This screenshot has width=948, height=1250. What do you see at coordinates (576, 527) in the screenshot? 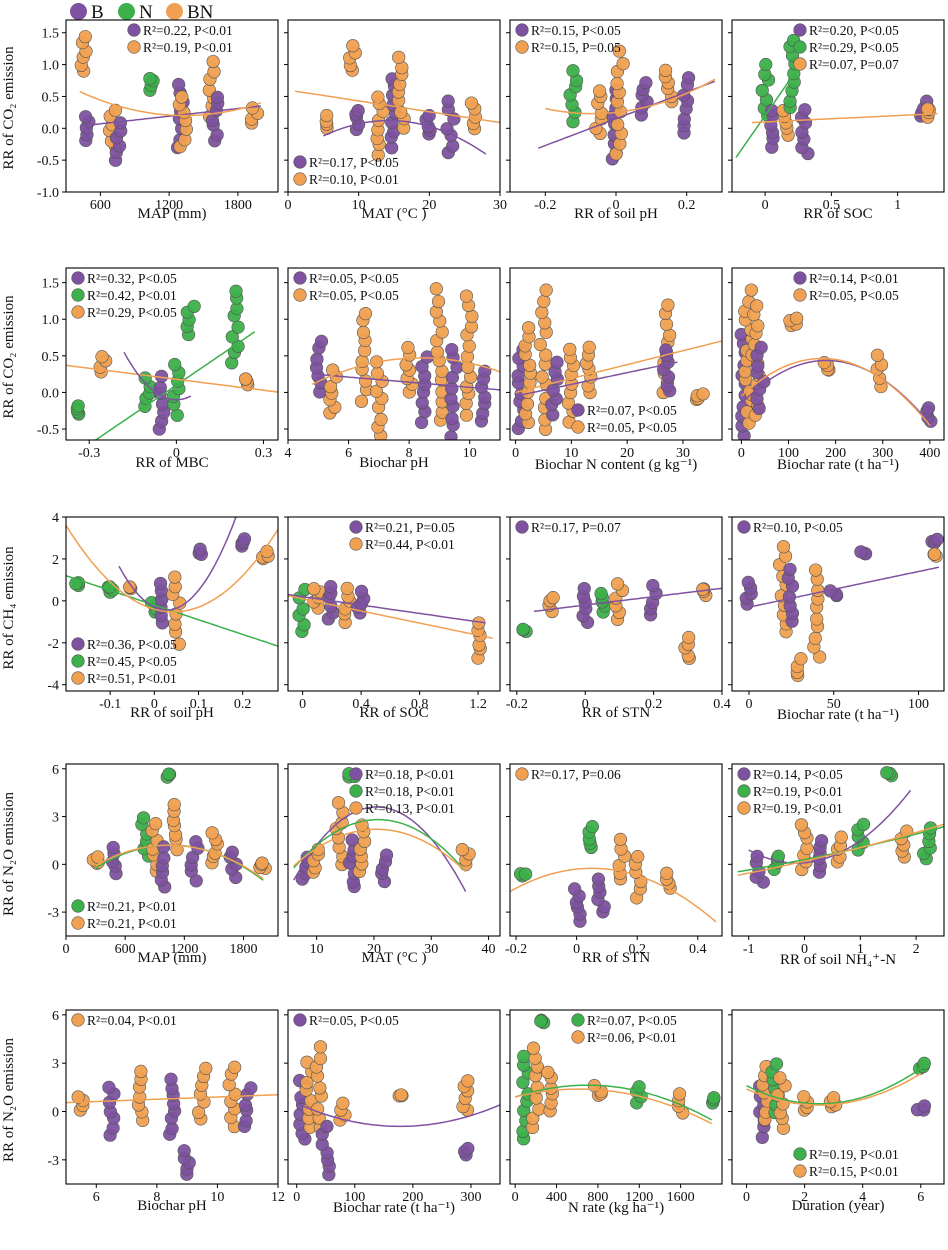
I see `annotation-text: R²=0.17, P=0.07` at bounding box center [576, 527].